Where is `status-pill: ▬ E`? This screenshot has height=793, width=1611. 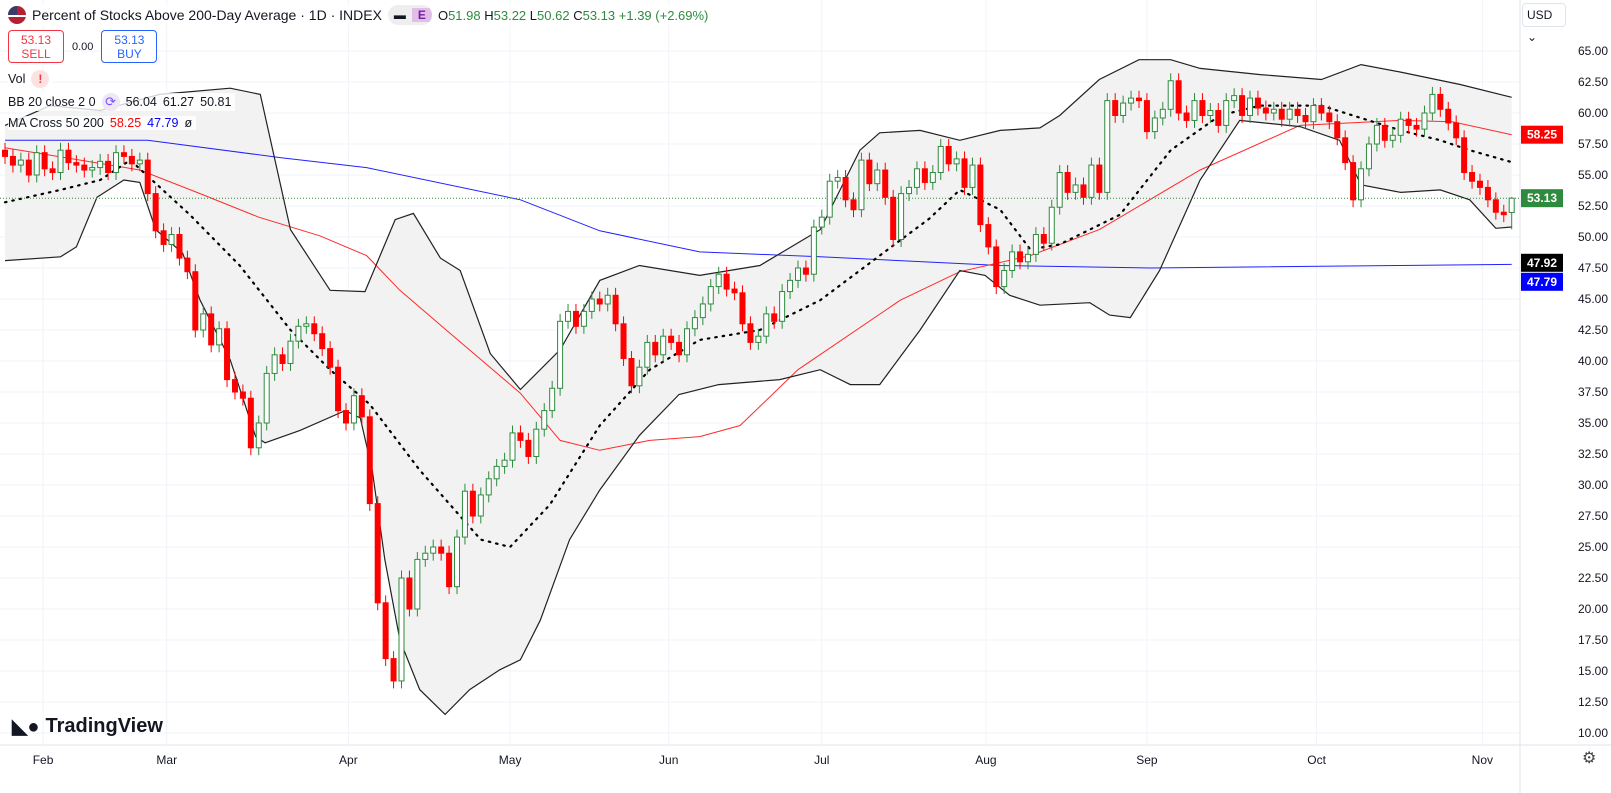 status-pill: ▬ E is located at coordinates (409, 15).